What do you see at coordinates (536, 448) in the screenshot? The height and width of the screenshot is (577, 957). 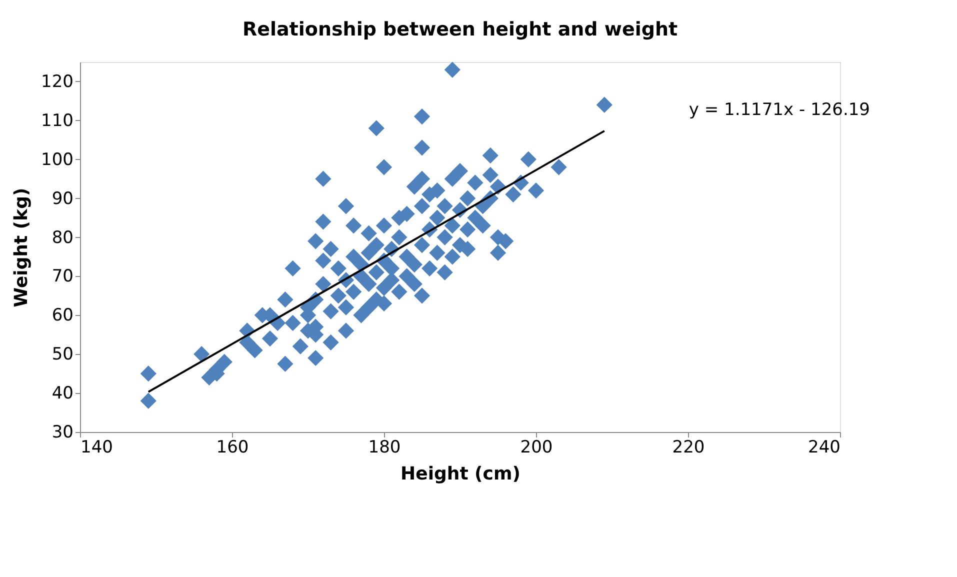 I see `x-tick-label: 200` at bounding box center [536, 448].